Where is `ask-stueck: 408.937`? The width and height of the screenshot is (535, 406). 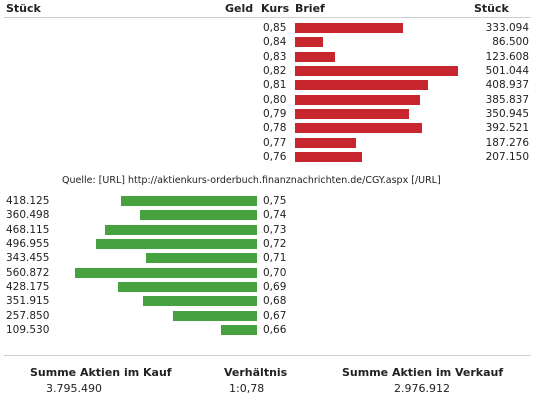
ask-stueck: 408.937 is located at coordinates (507, 85).